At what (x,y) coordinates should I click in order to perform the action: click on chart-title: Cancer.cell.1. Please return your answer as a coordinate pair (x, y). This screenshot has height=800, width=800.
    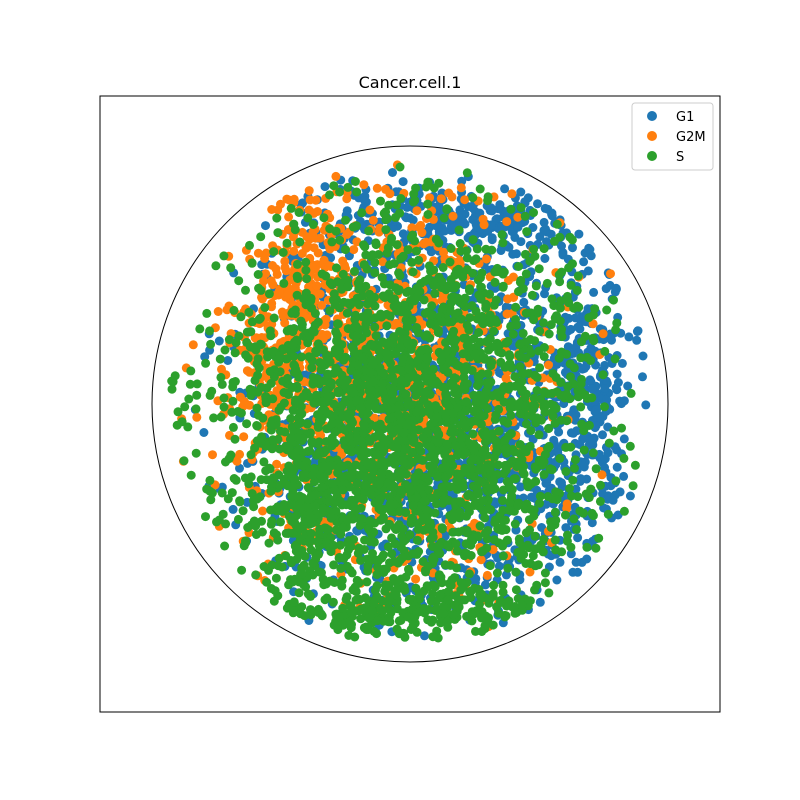
    Looking at the image, I should click on (410, 82).